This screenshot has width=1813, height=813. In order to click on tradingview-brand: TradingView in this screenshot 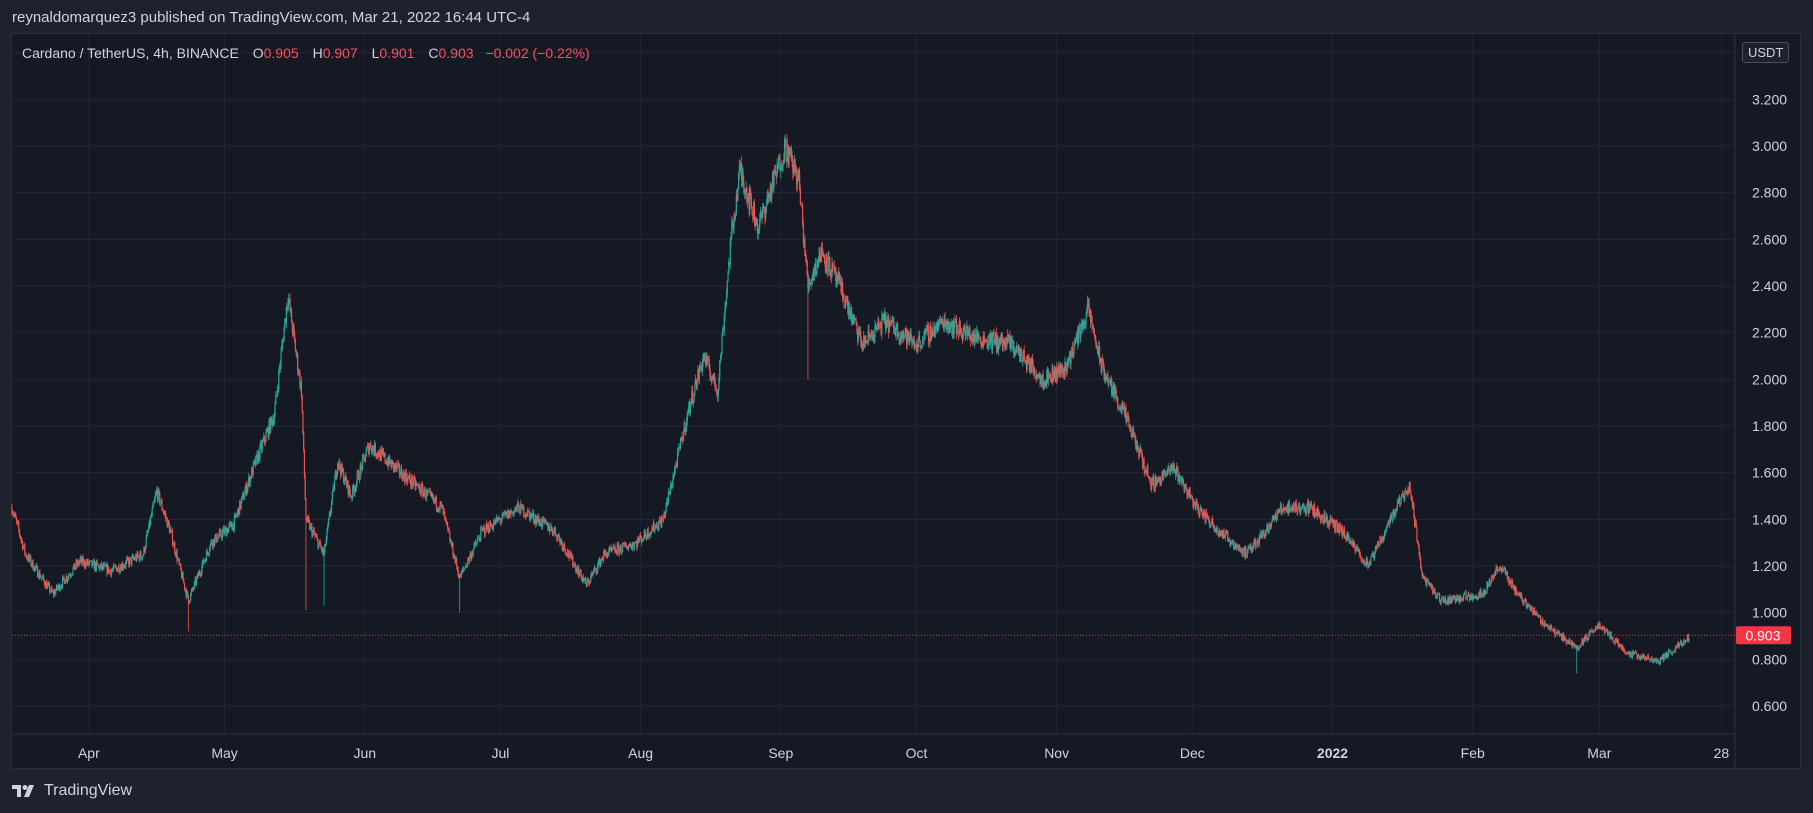, I will do `click(88, 790)`.